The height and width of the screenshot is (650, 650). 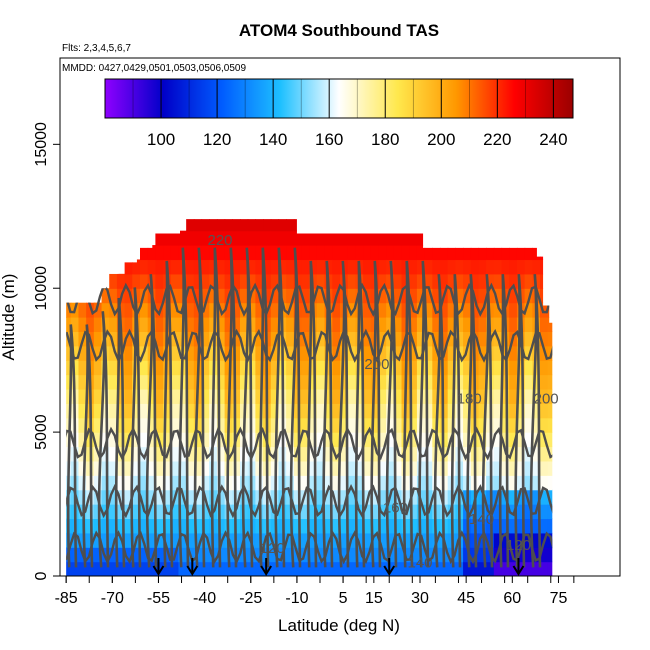 I want to click on contour-label: 220, so click(x=219, y=240).